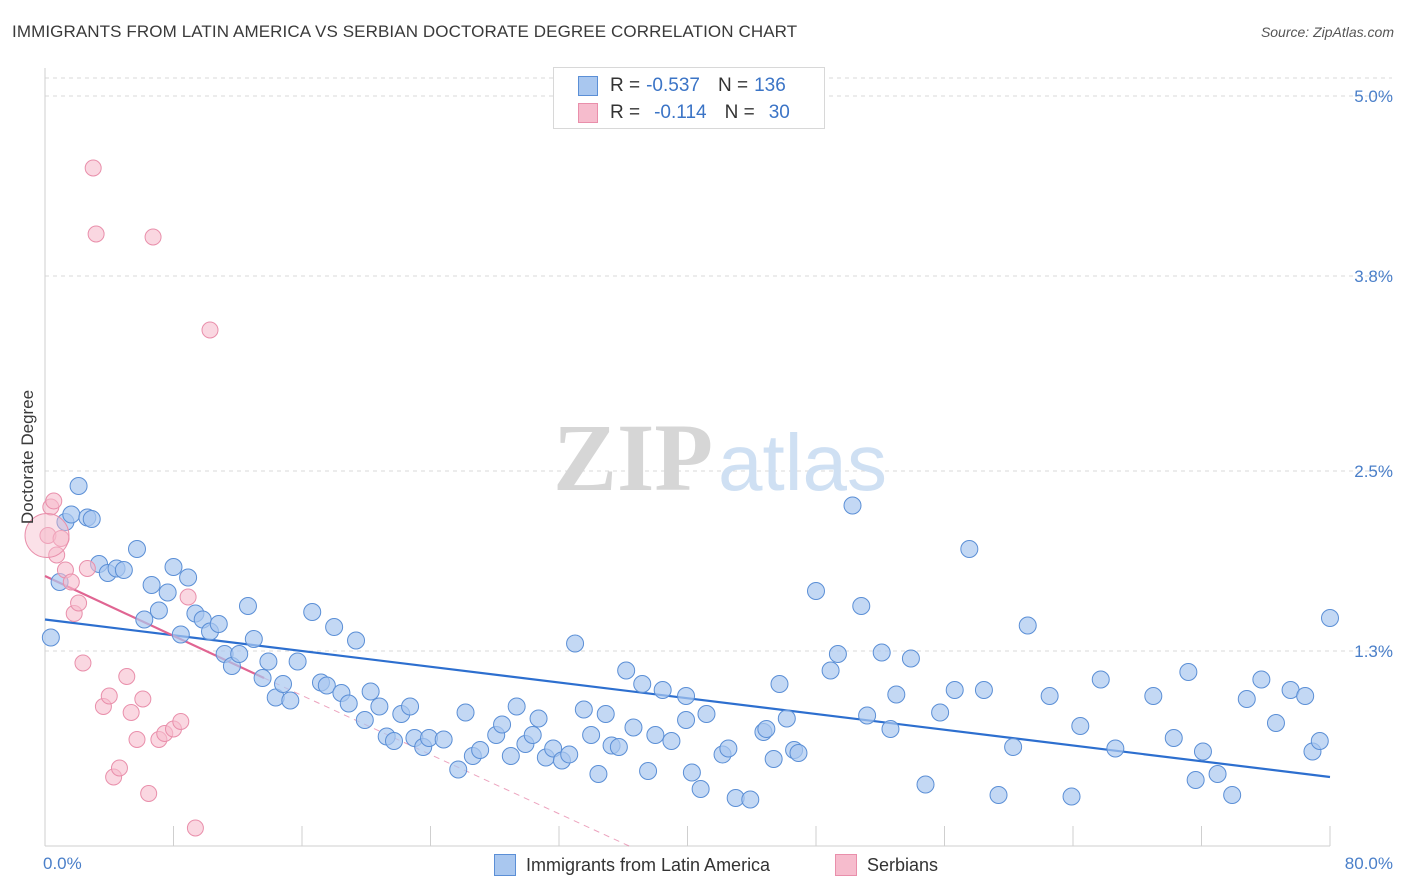 The width and height of the screenshot is (1406, 892). I want to click on correlation-legend: R = -0.537 N = 136 R = -0.114 N = 30, so click(689, 98).